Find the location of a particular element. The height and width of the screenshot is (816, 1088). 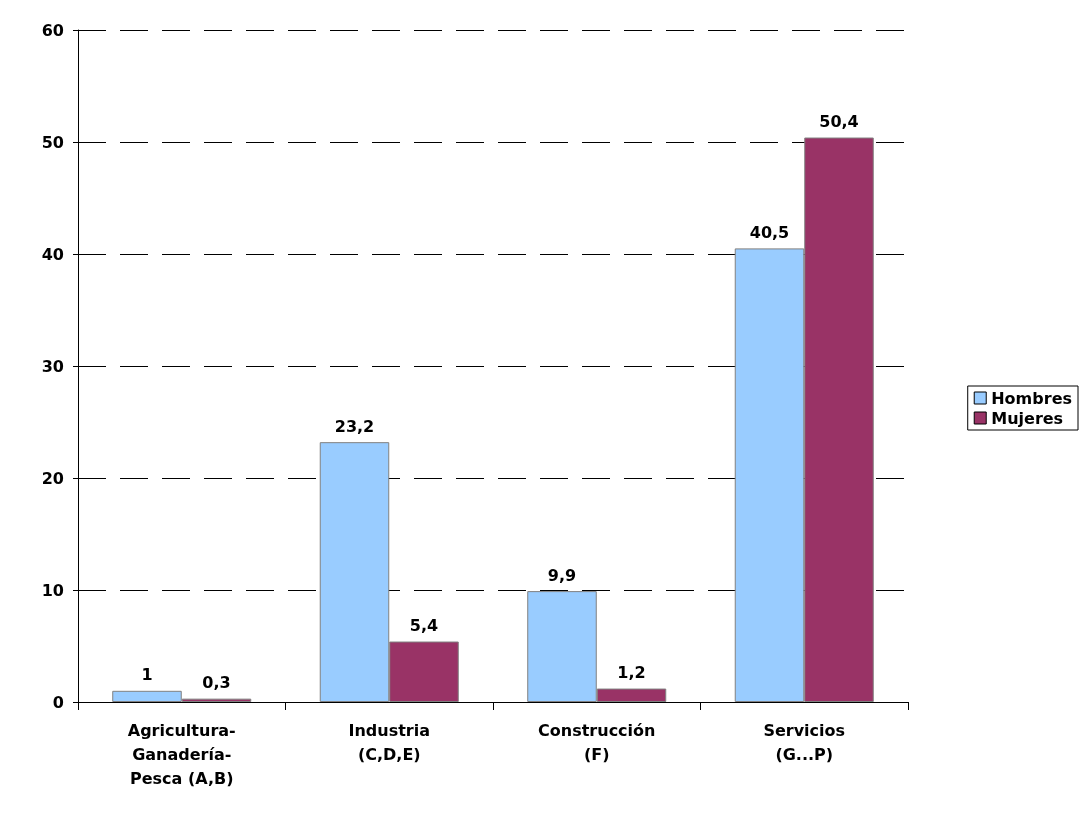

data-label: 23,2 is located at coordinates (354, 426).